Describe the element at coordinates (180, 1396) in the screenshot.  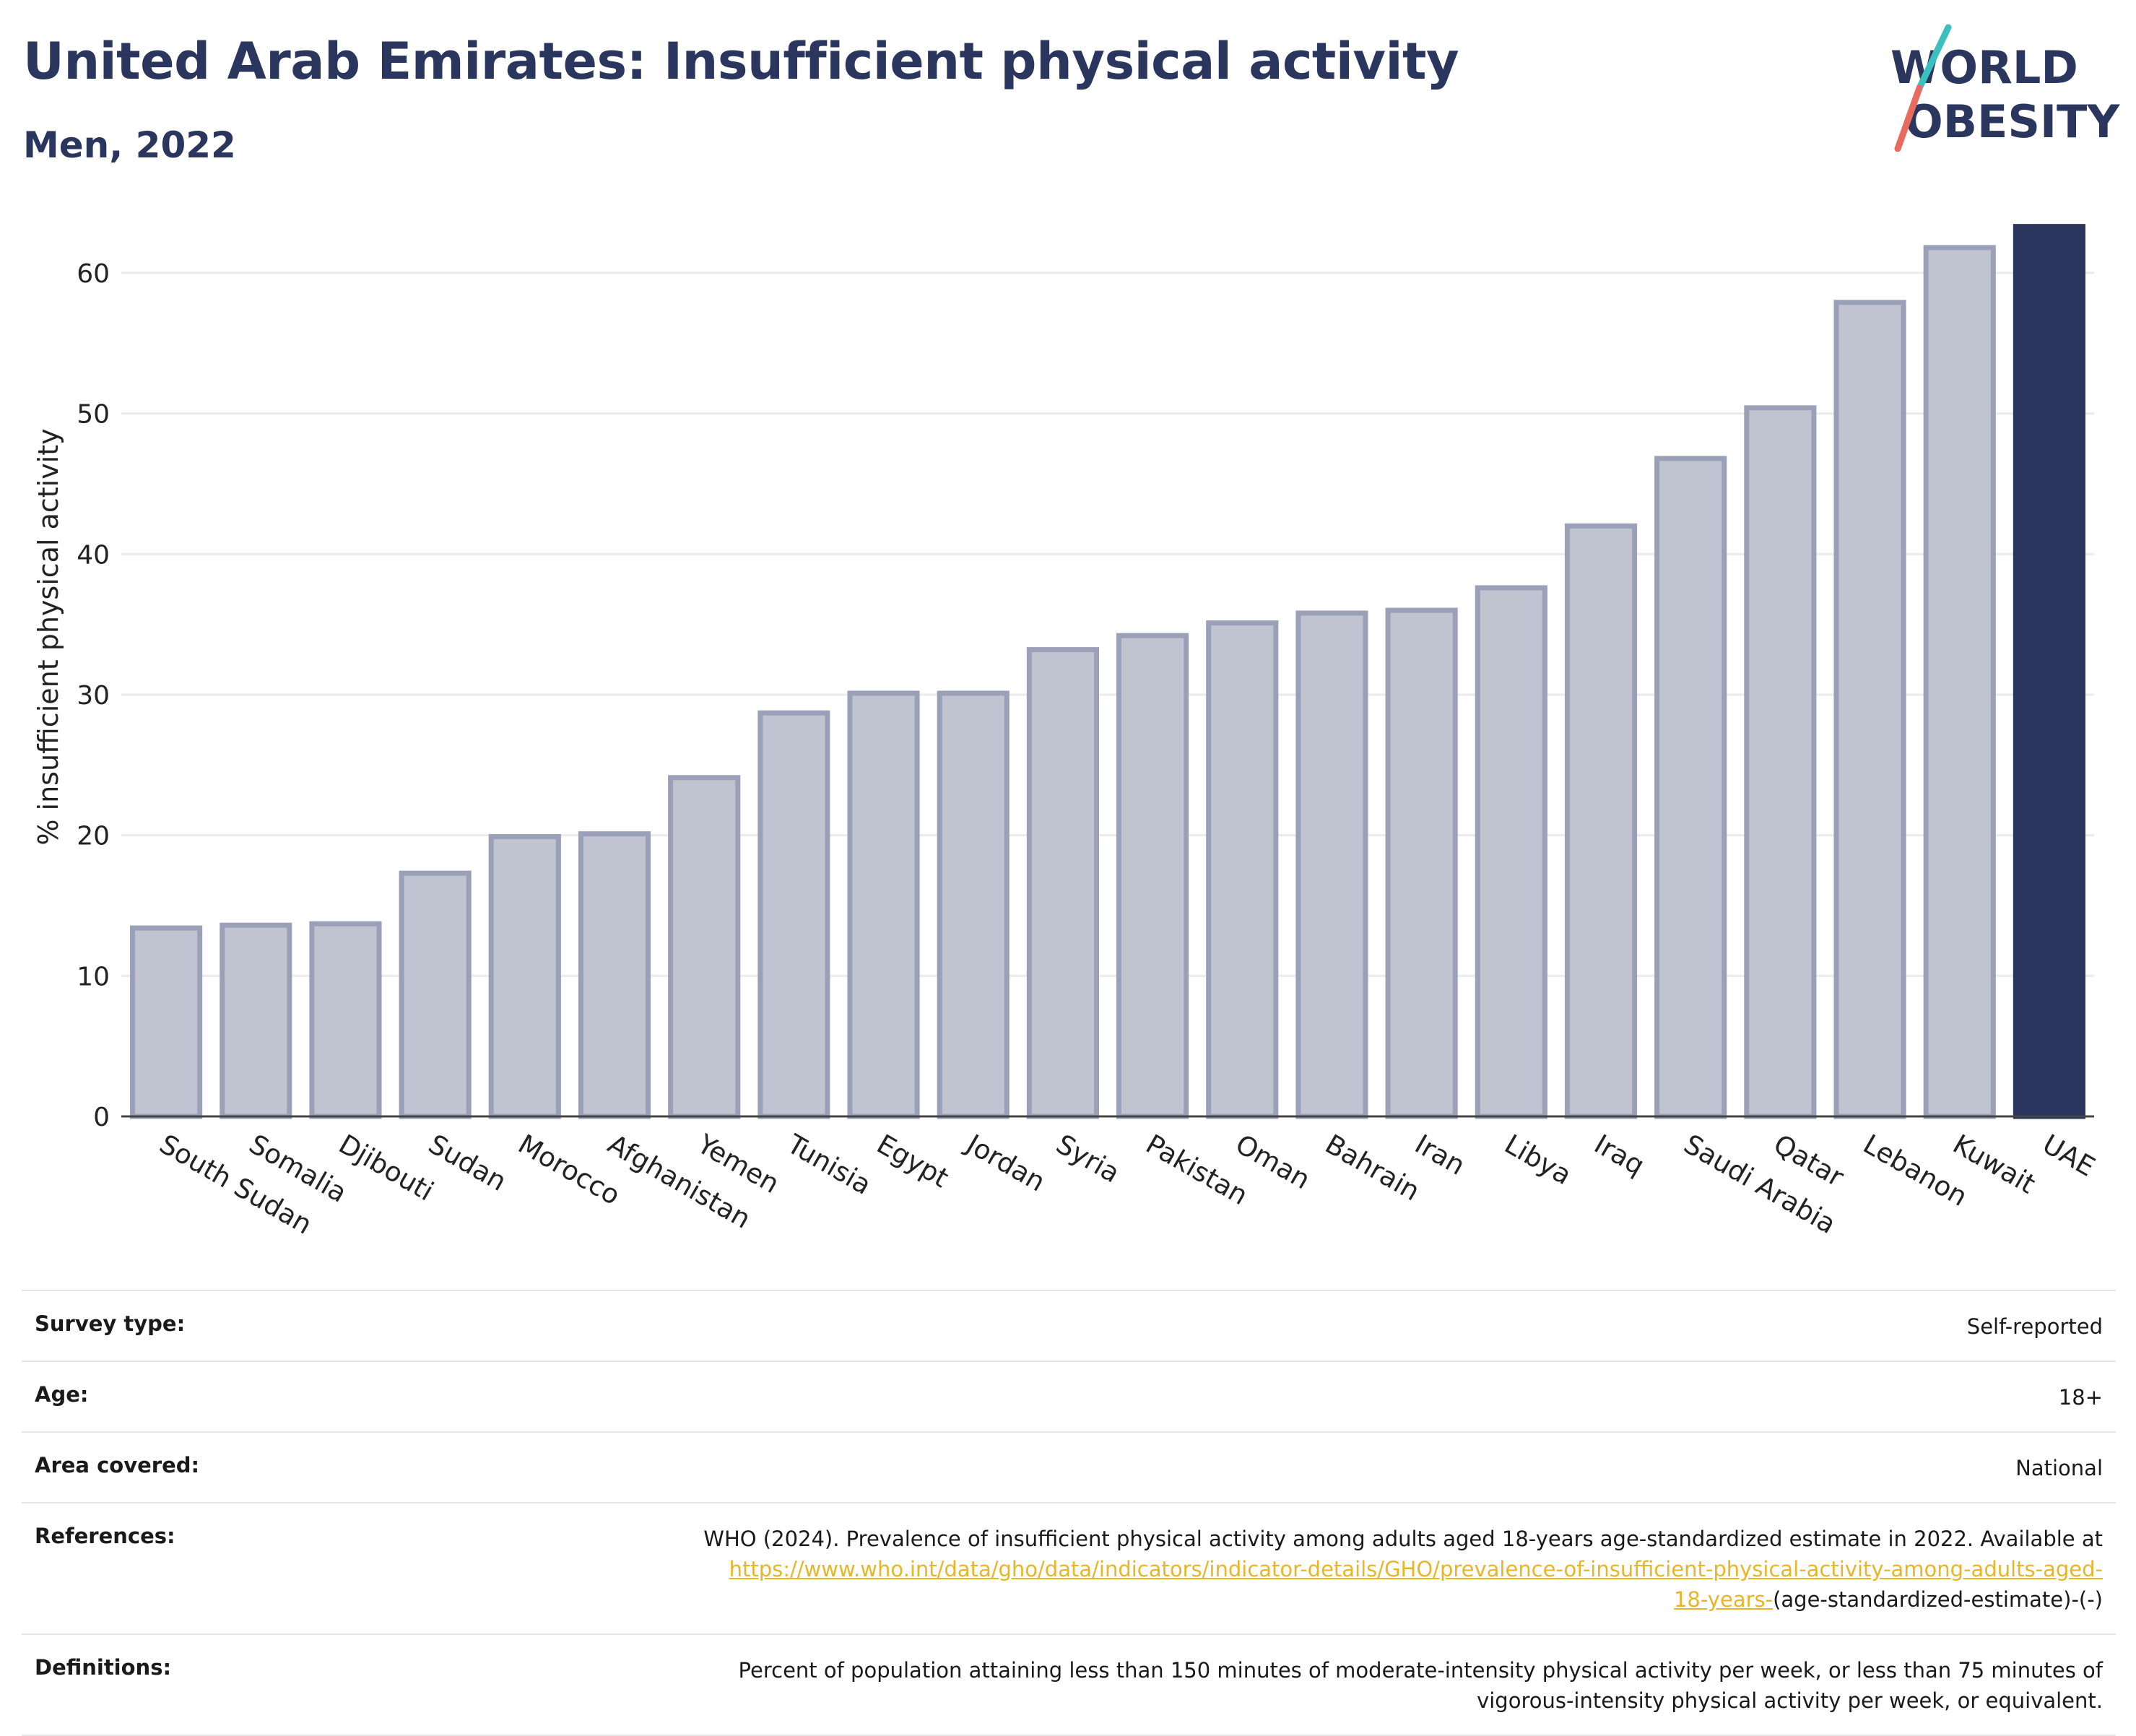
I see `age-label: Age:` at that location.